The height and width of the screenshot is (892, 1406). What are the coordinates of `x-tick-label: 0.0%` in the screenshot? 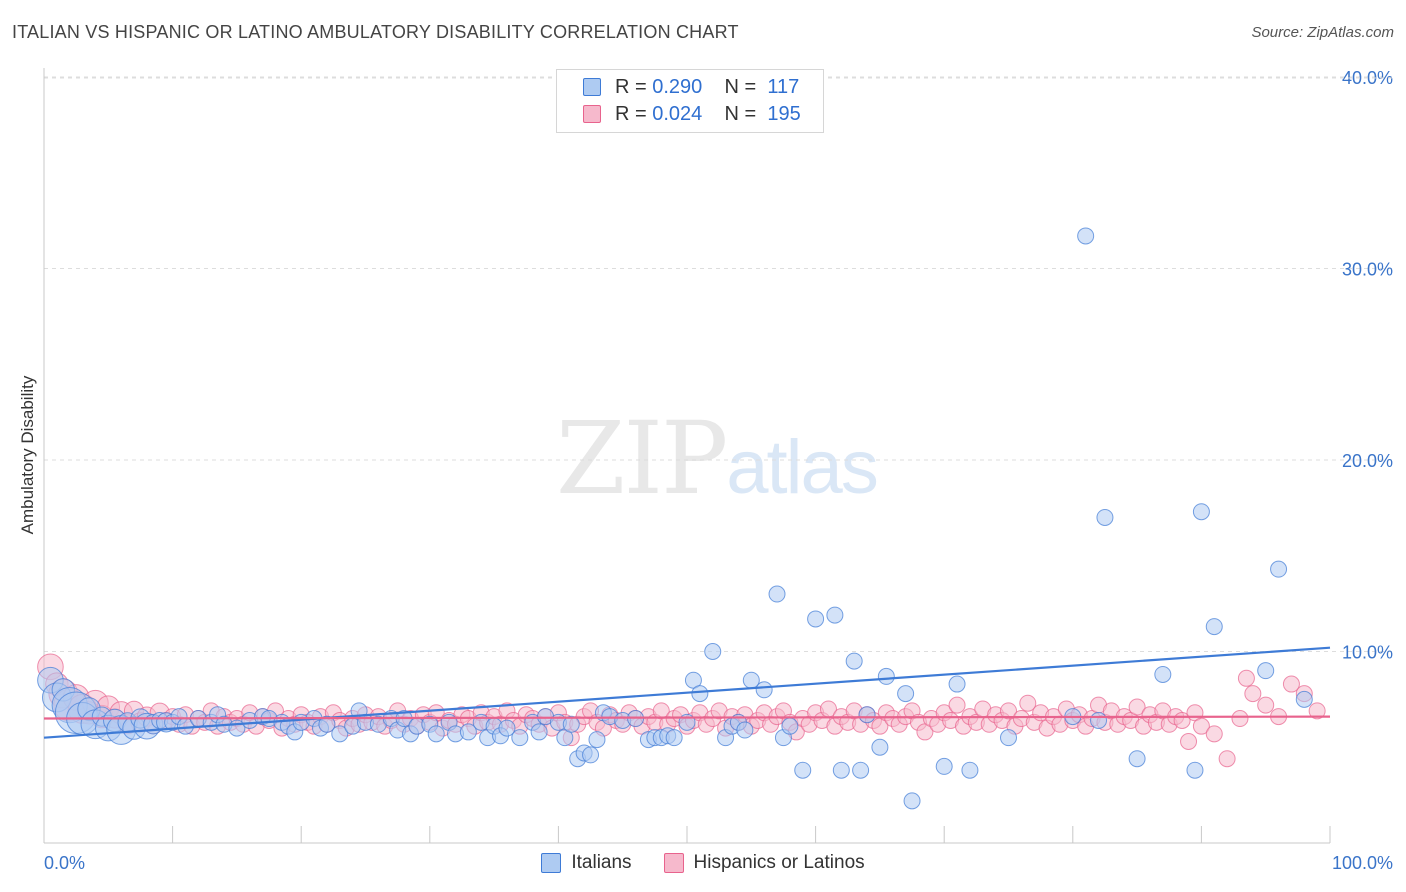 It's located at (64, 863).